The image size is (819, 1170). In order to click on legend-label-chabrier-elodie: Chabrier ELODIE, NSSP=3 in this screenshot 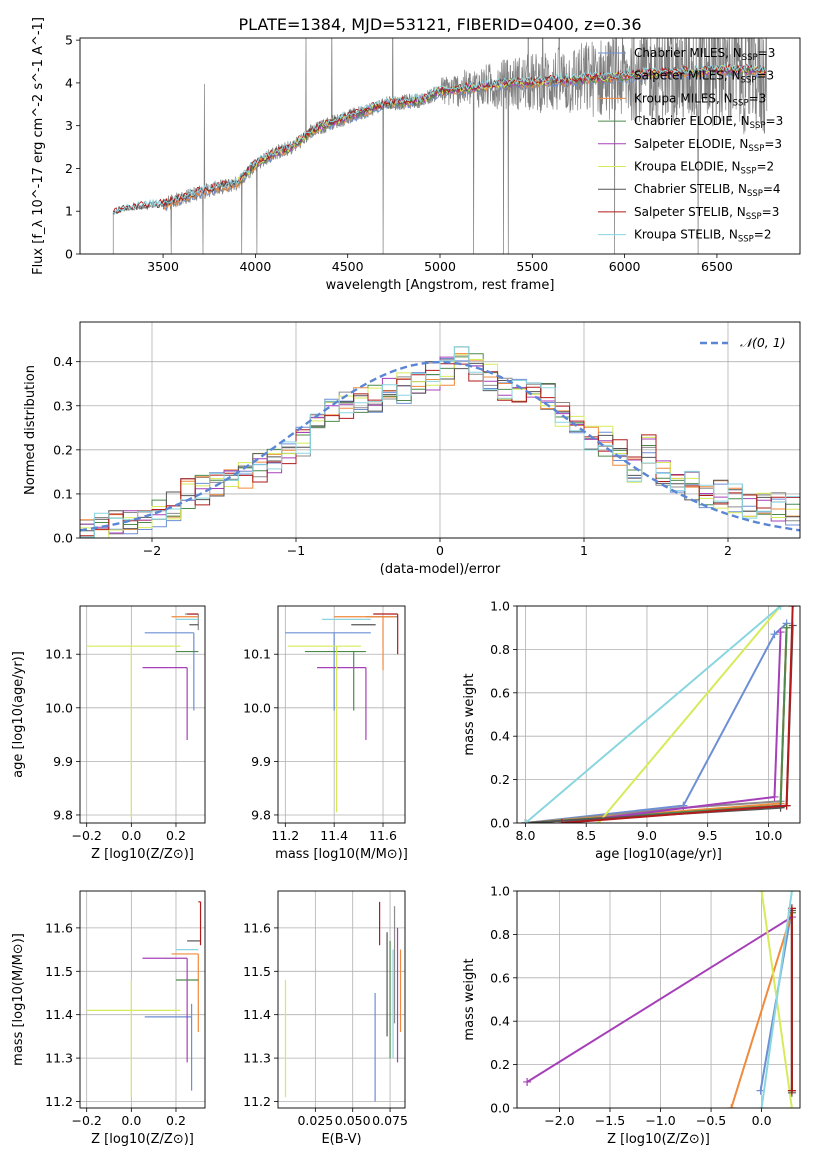, I will do `click(708, 122)`.